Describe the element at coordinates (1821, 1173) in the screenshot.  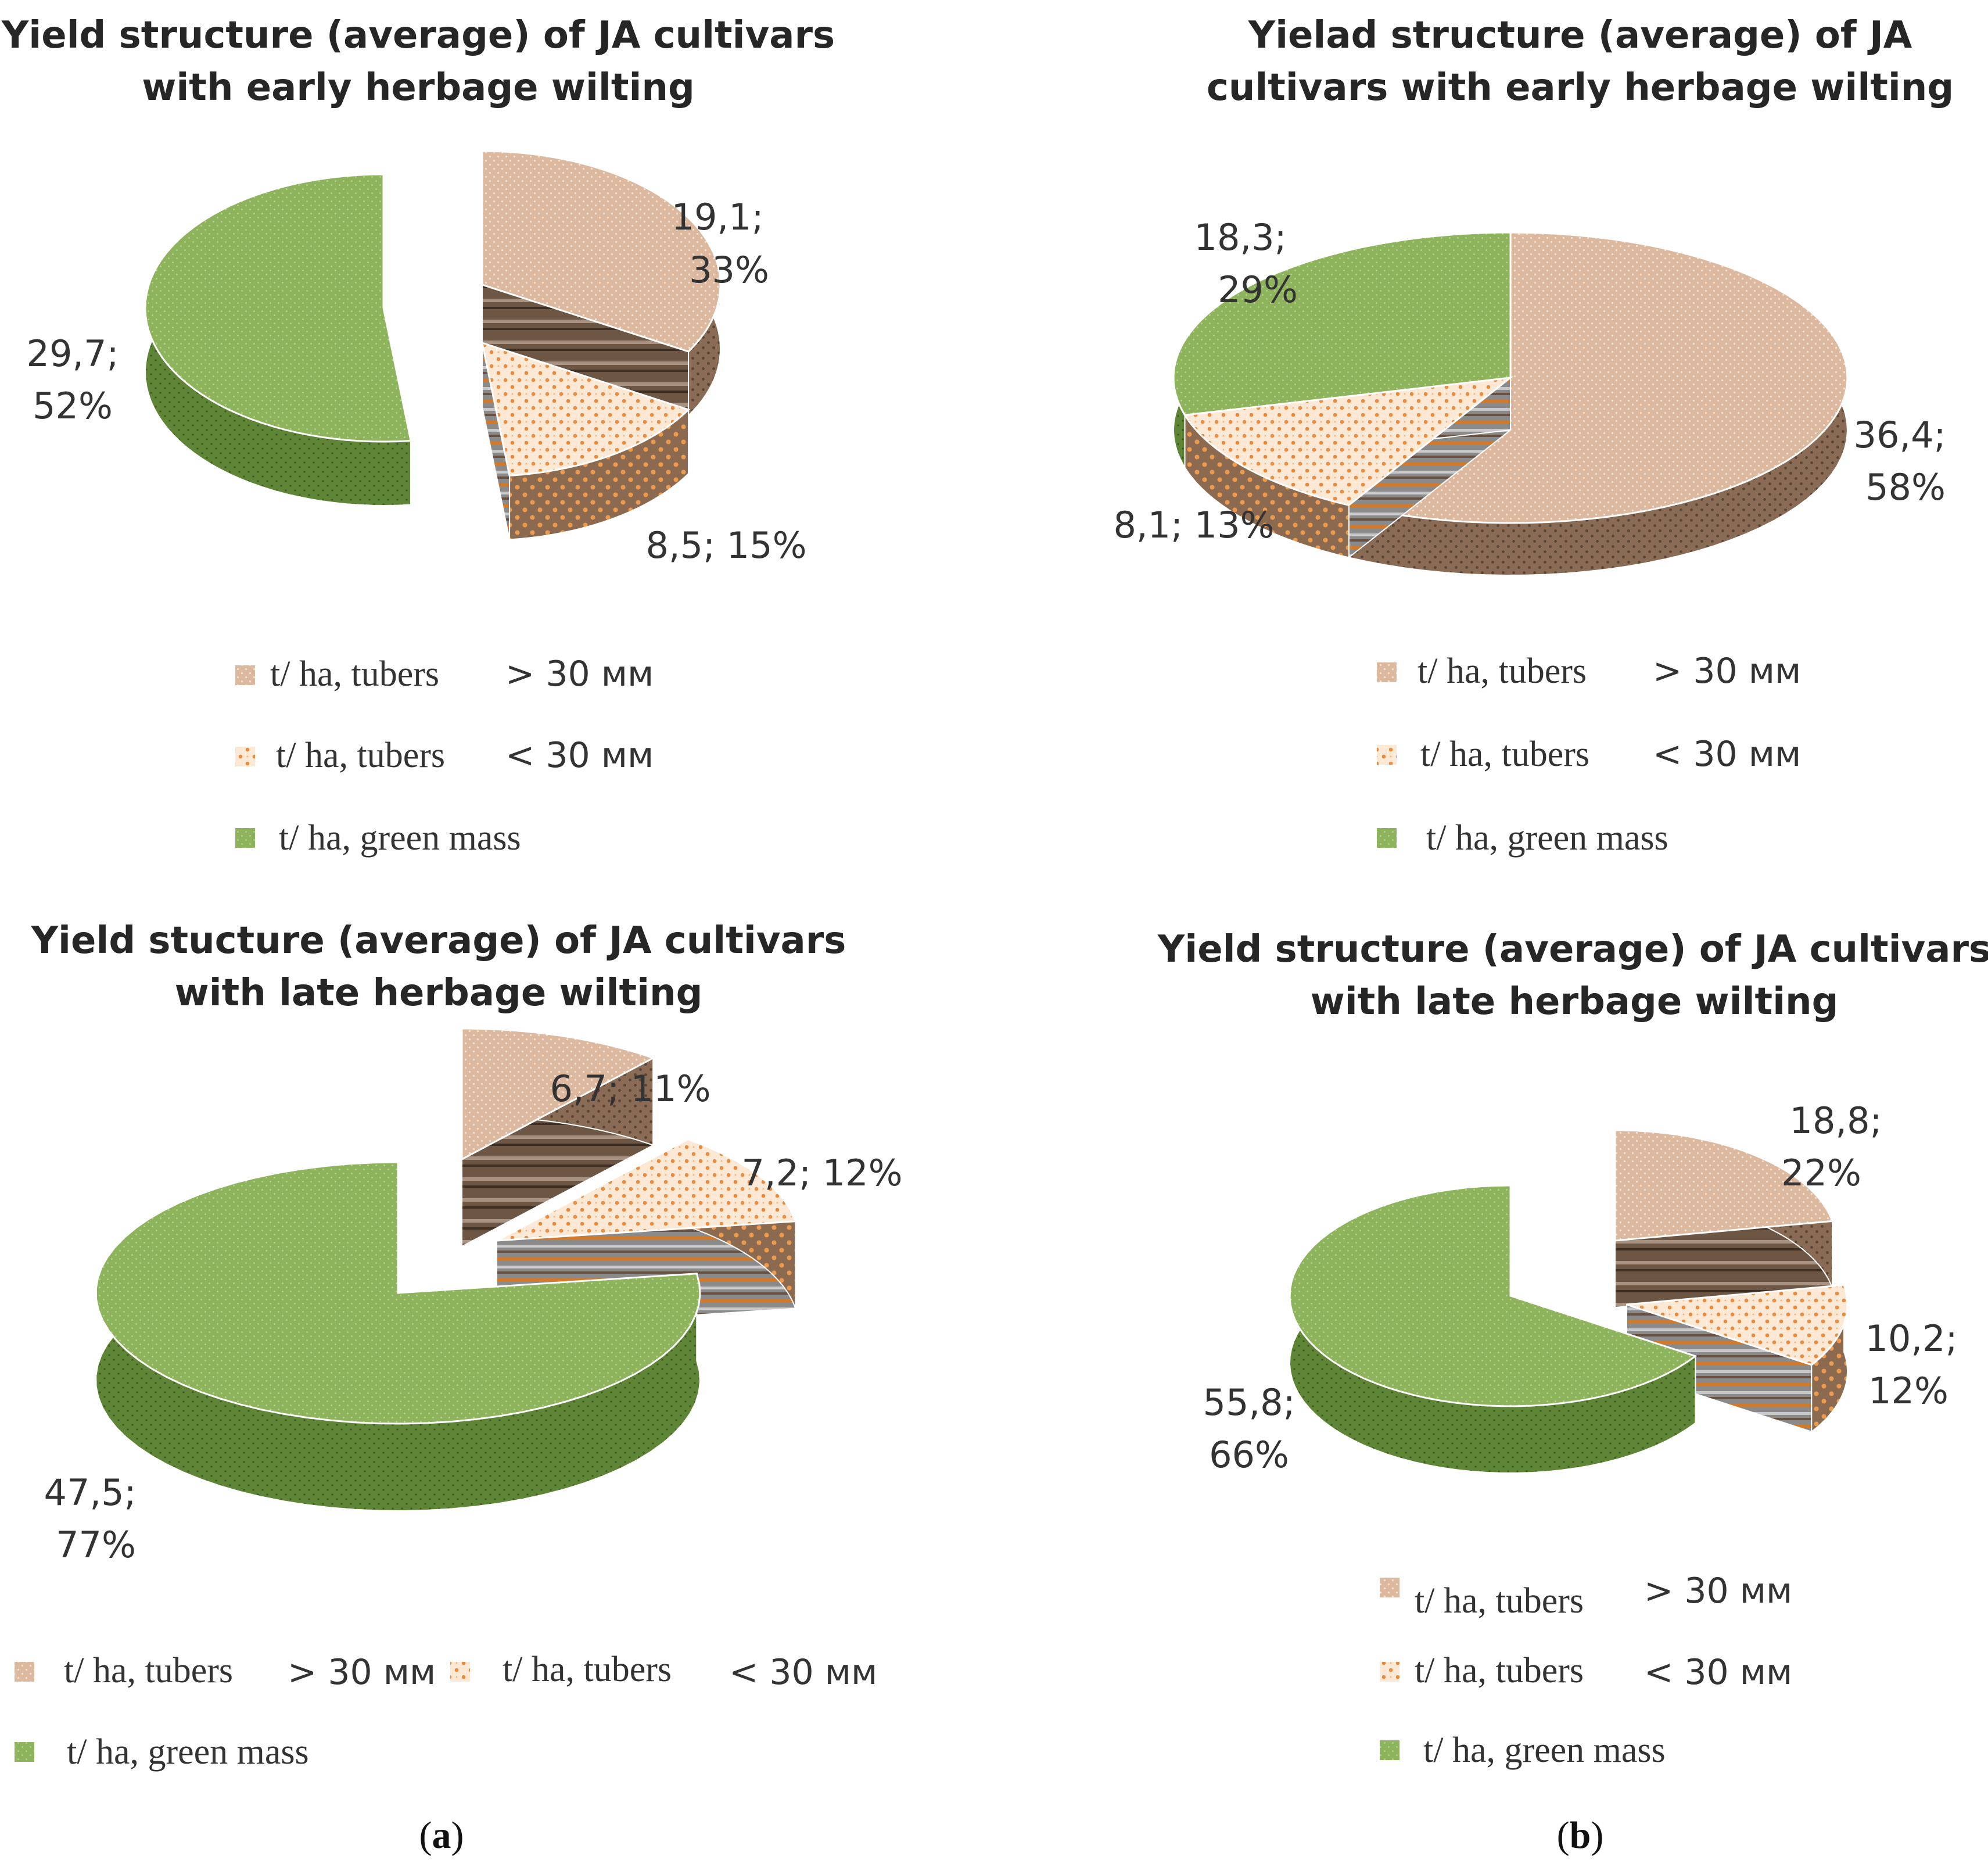
I see `data-label: 22%` at that location.